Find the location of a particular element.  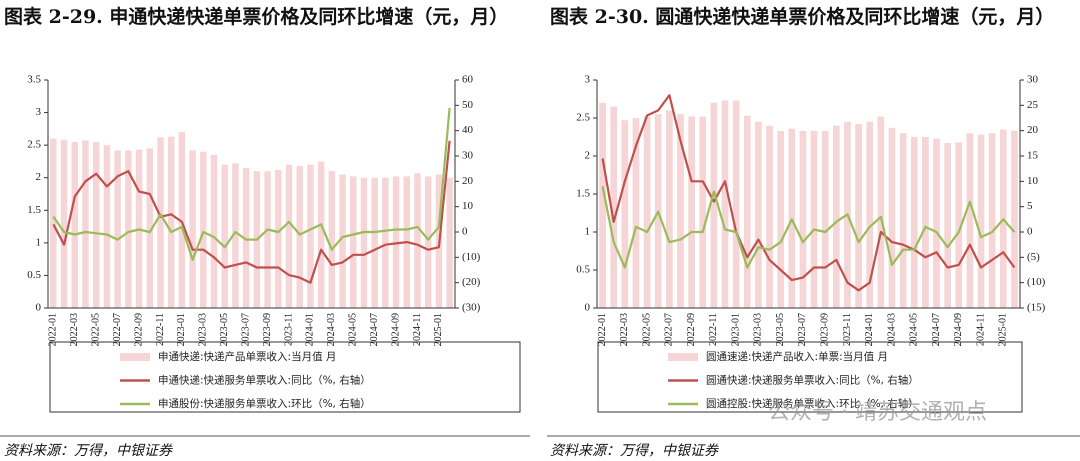

legend-label: 申通快递:快递服务单票收入:同比（%, 右轴） is located at coordinates (264, 380).